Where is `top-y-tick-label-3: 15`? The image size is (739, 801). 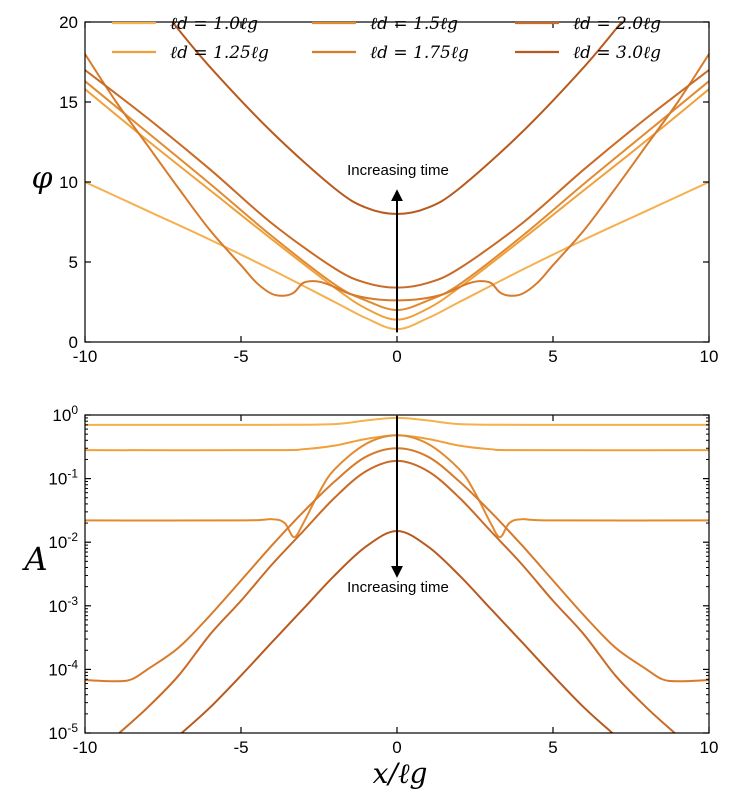
top-y-tick-label-3: 15 is located at coordinates (68, 102).